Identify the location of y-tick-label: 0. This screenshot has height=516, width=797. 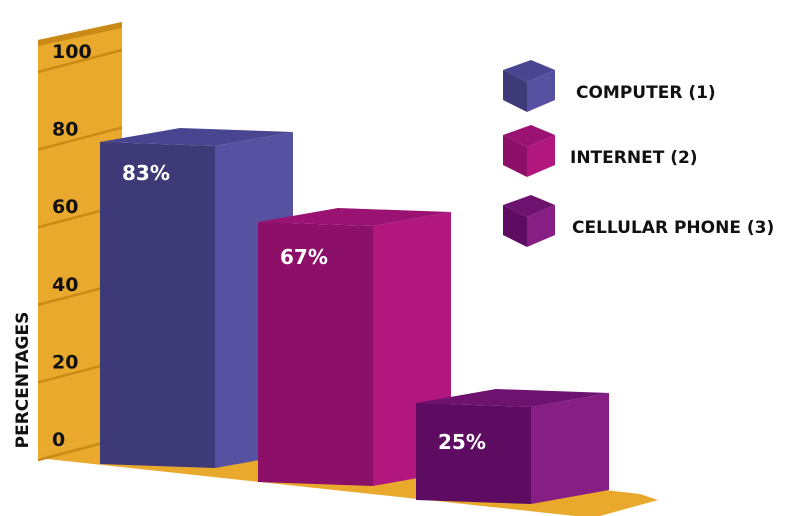
(58, 440).